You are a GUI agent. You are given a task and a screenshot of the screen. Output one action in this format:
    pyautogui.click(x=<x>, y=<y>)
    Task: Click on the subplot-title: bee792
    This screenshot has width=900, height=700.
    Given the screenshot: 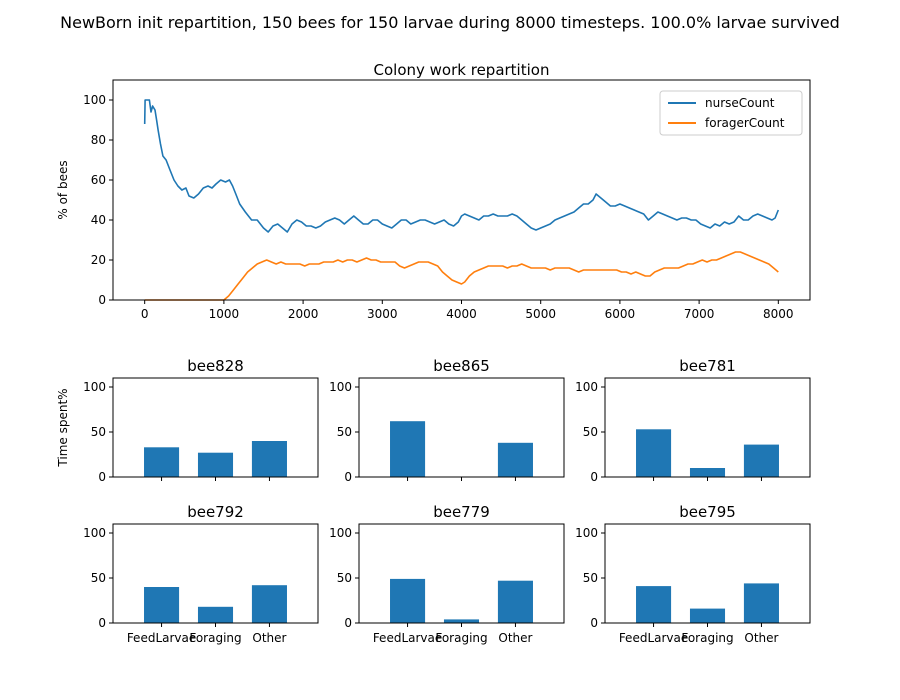 What is the action you would take?
    pyautogui.click(x=215, y=512)
    